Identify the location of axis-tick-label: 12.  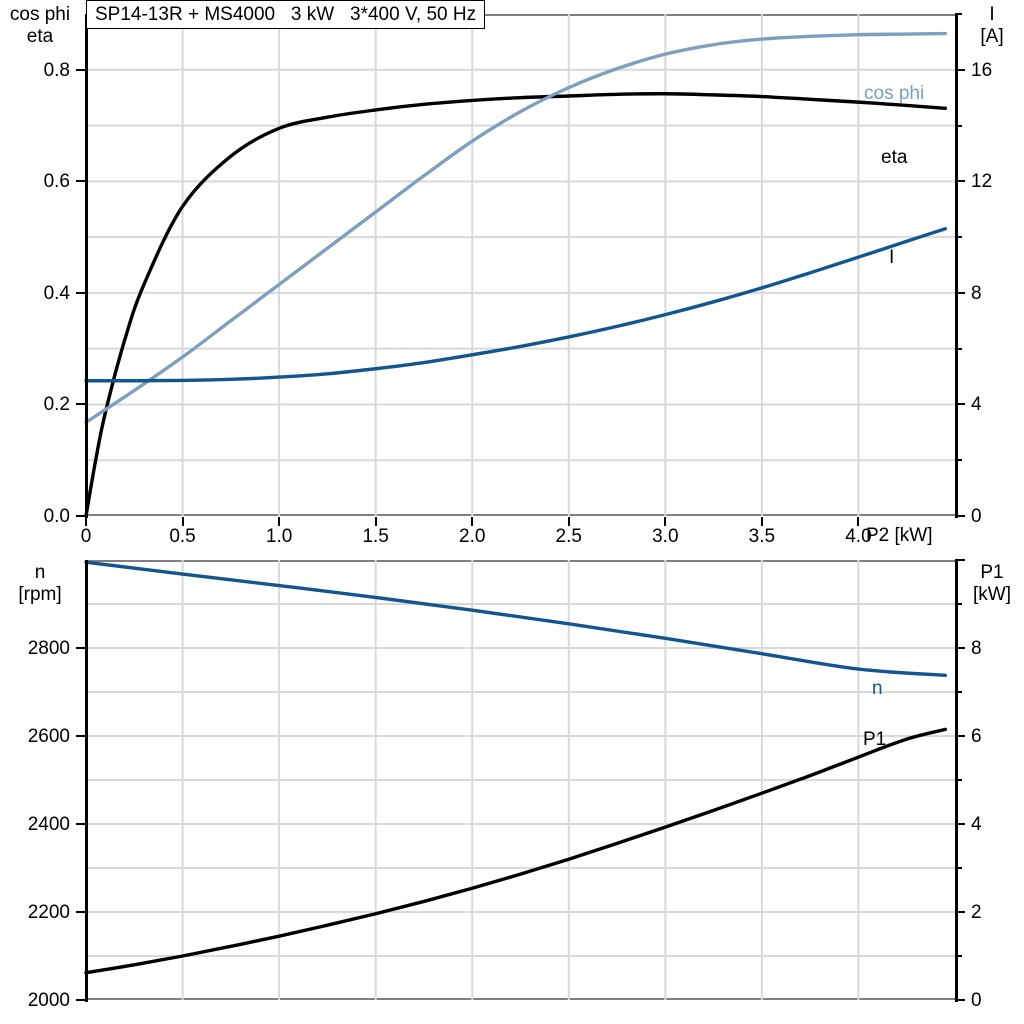
(982, 182).